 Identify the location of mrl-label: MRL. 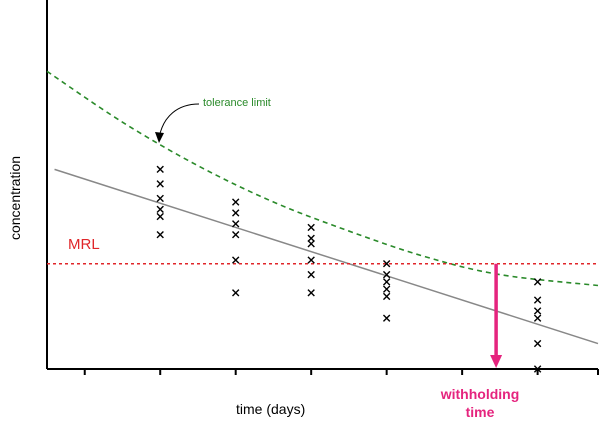
(84, 244).